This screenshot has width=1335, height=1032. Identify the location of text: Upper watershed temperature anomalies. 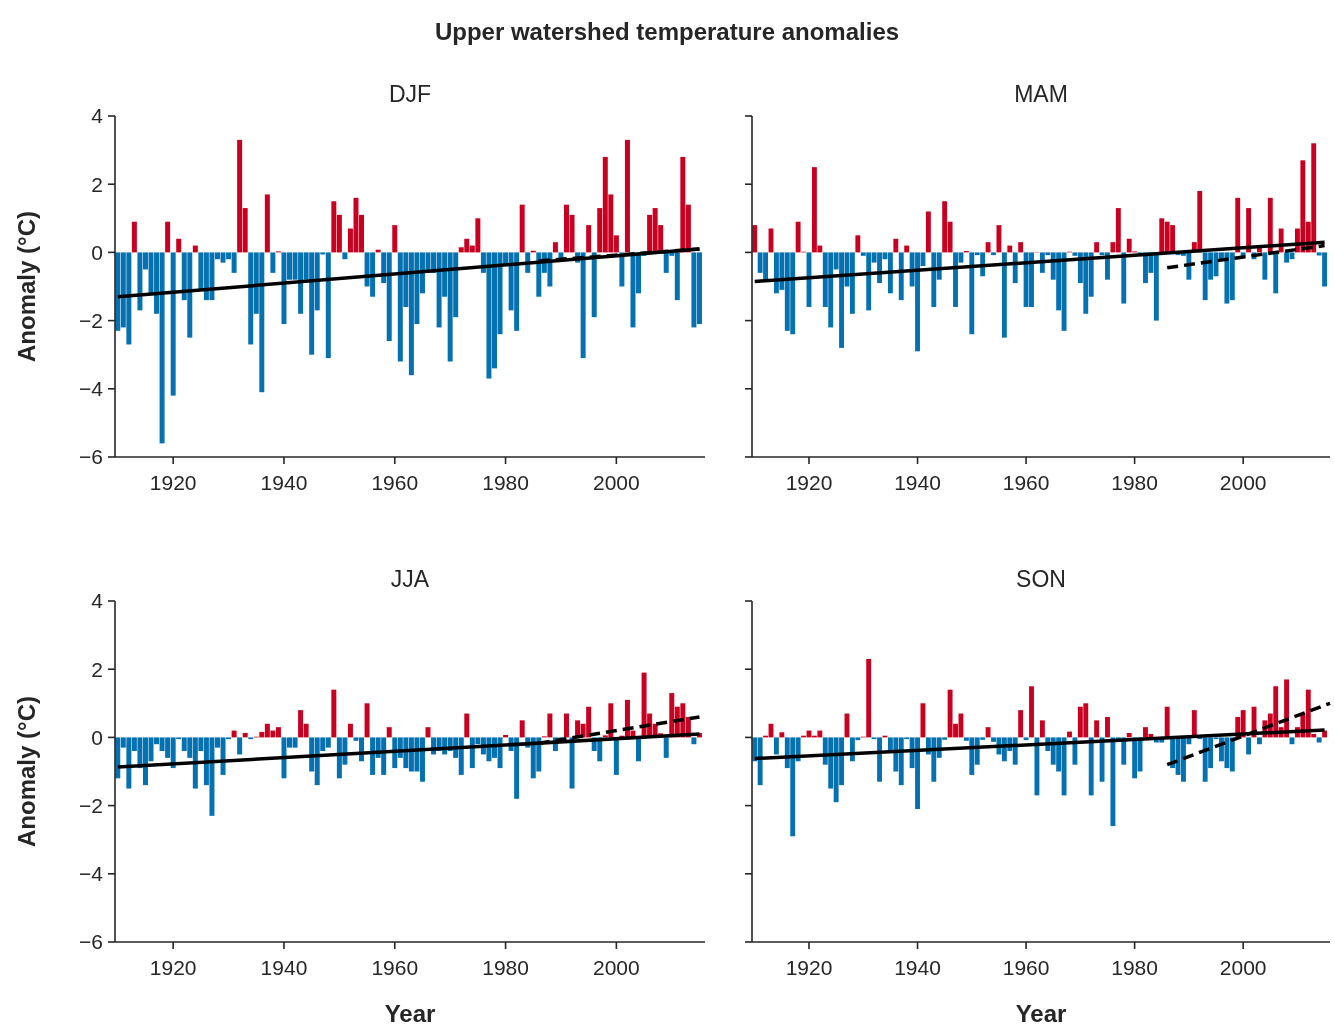
(667, 31).